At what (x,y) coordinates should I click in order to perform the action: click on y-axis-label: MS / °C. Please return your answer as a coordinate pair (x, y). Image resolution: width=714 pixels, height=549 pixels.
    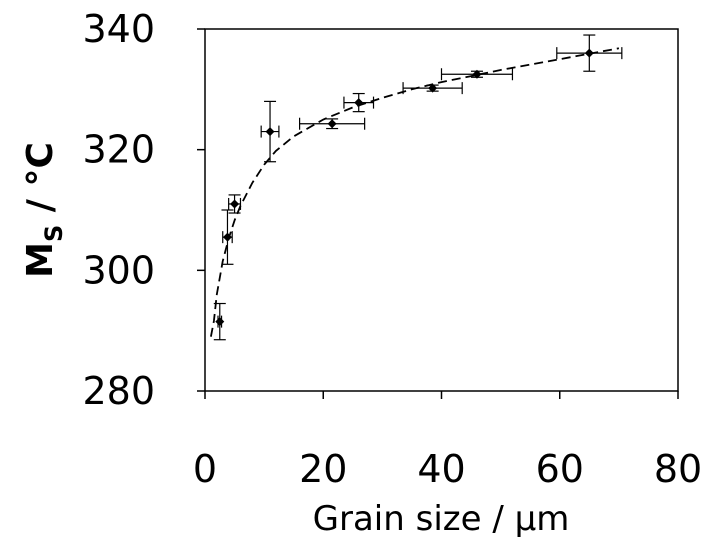
    Looking at the image, I should click on (44, 210).